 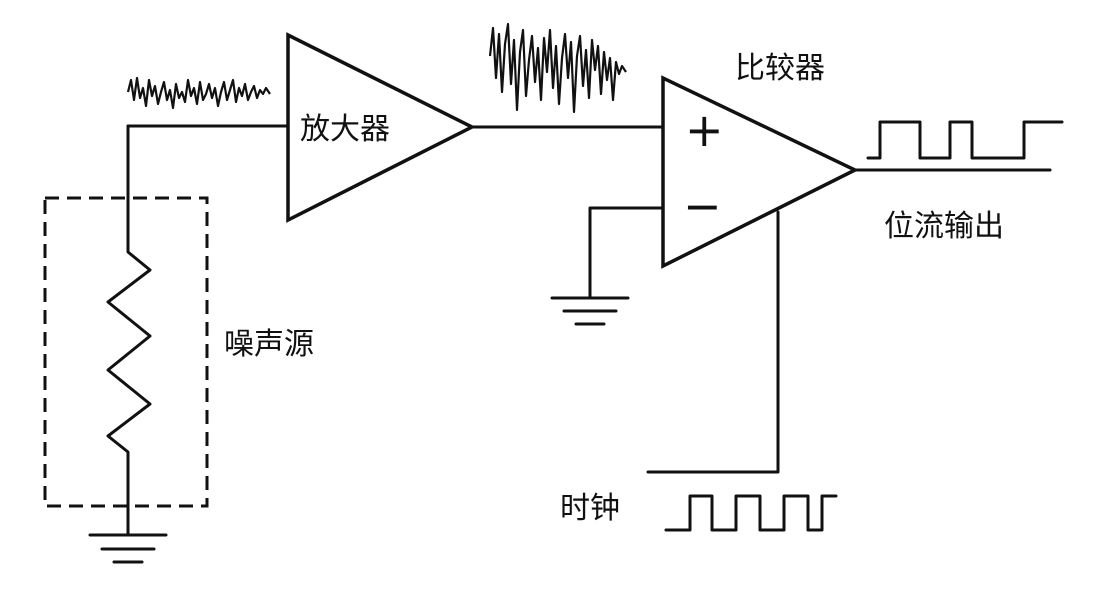 What do you see at coordinates (129, 330) in the screenshot?
I see `resistor` at bounding box center [129, 330].